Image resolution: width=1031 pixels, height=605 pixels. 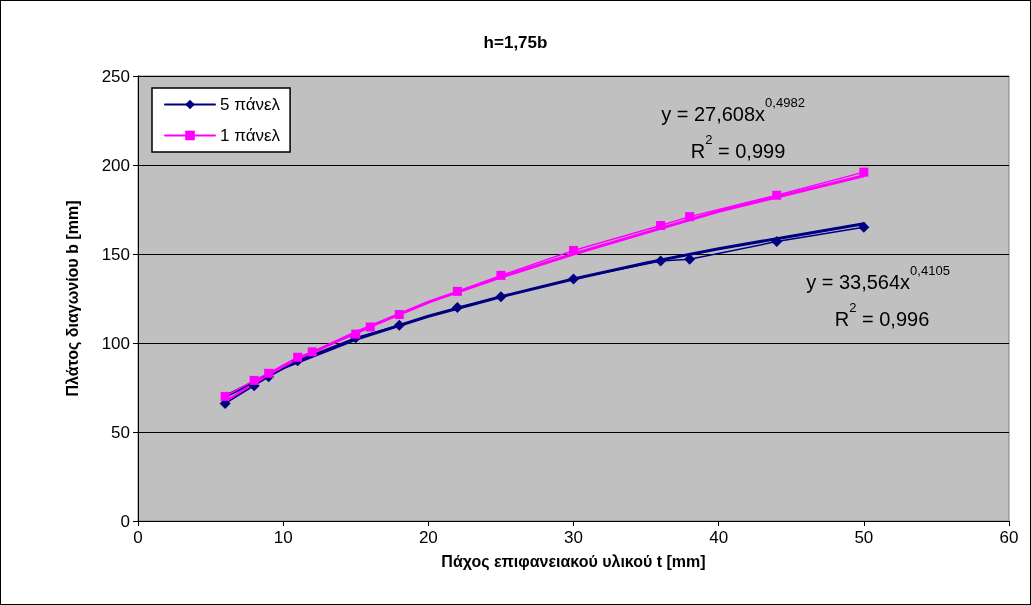 I want to click on y-tick-label: 0, so click(x=125, y=521).